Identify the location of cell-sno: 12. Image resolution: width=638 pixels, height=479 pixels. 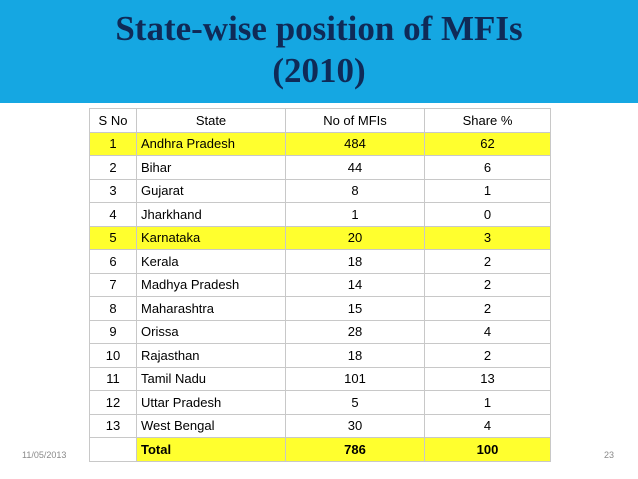
(113, 402).